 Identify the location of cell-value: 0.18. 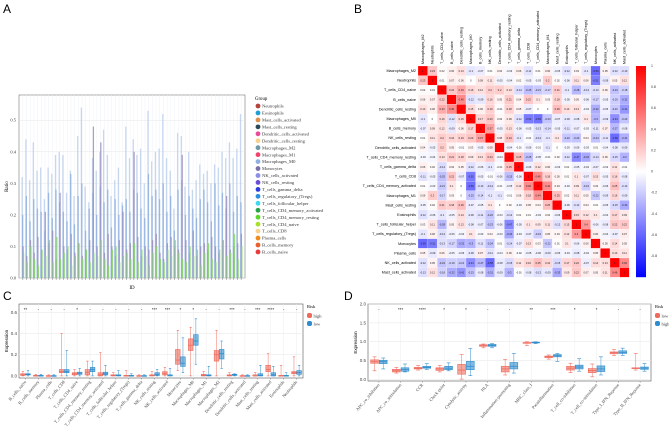
(529, 196).